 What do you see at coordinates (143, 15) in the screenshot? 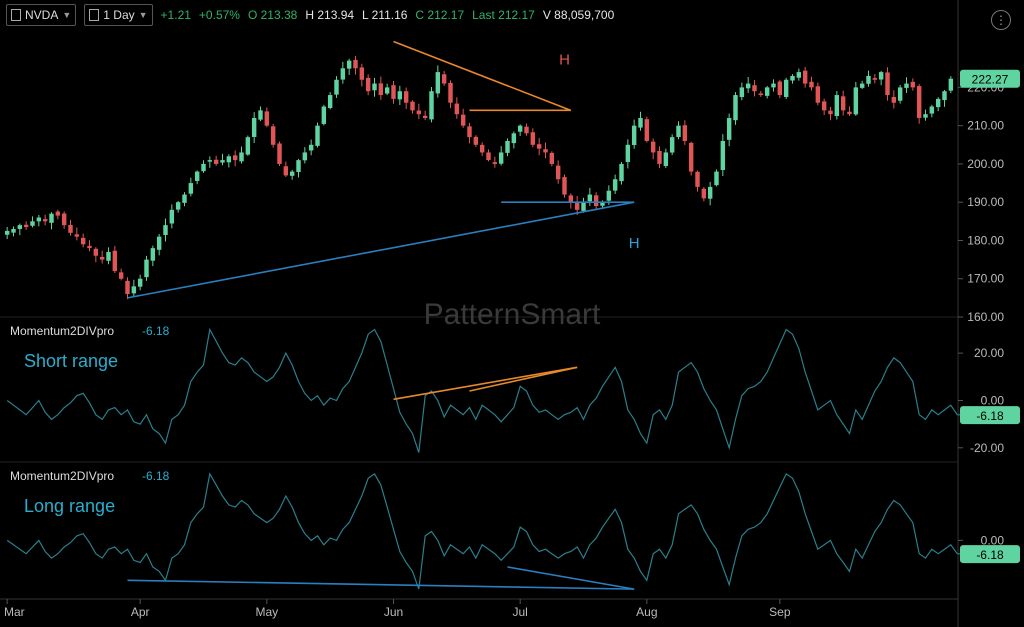
I see `chevron-down-icon: ▼` at bounding box center [143, 15].